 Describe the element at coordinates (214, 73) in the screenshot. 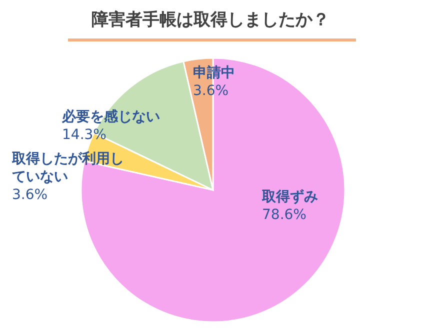

I see `slice-label: 申請中` at that location.